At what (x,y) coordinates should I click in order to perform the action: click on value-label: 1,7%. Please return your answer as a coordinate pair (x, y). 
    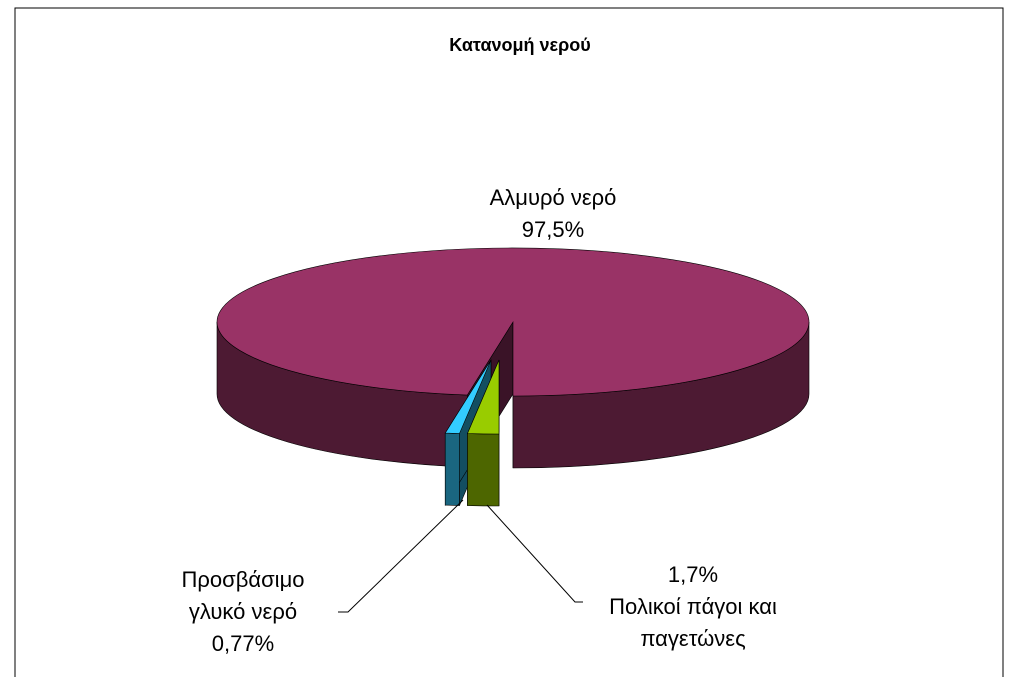
    Looking at the image, I should click on (693, 574).